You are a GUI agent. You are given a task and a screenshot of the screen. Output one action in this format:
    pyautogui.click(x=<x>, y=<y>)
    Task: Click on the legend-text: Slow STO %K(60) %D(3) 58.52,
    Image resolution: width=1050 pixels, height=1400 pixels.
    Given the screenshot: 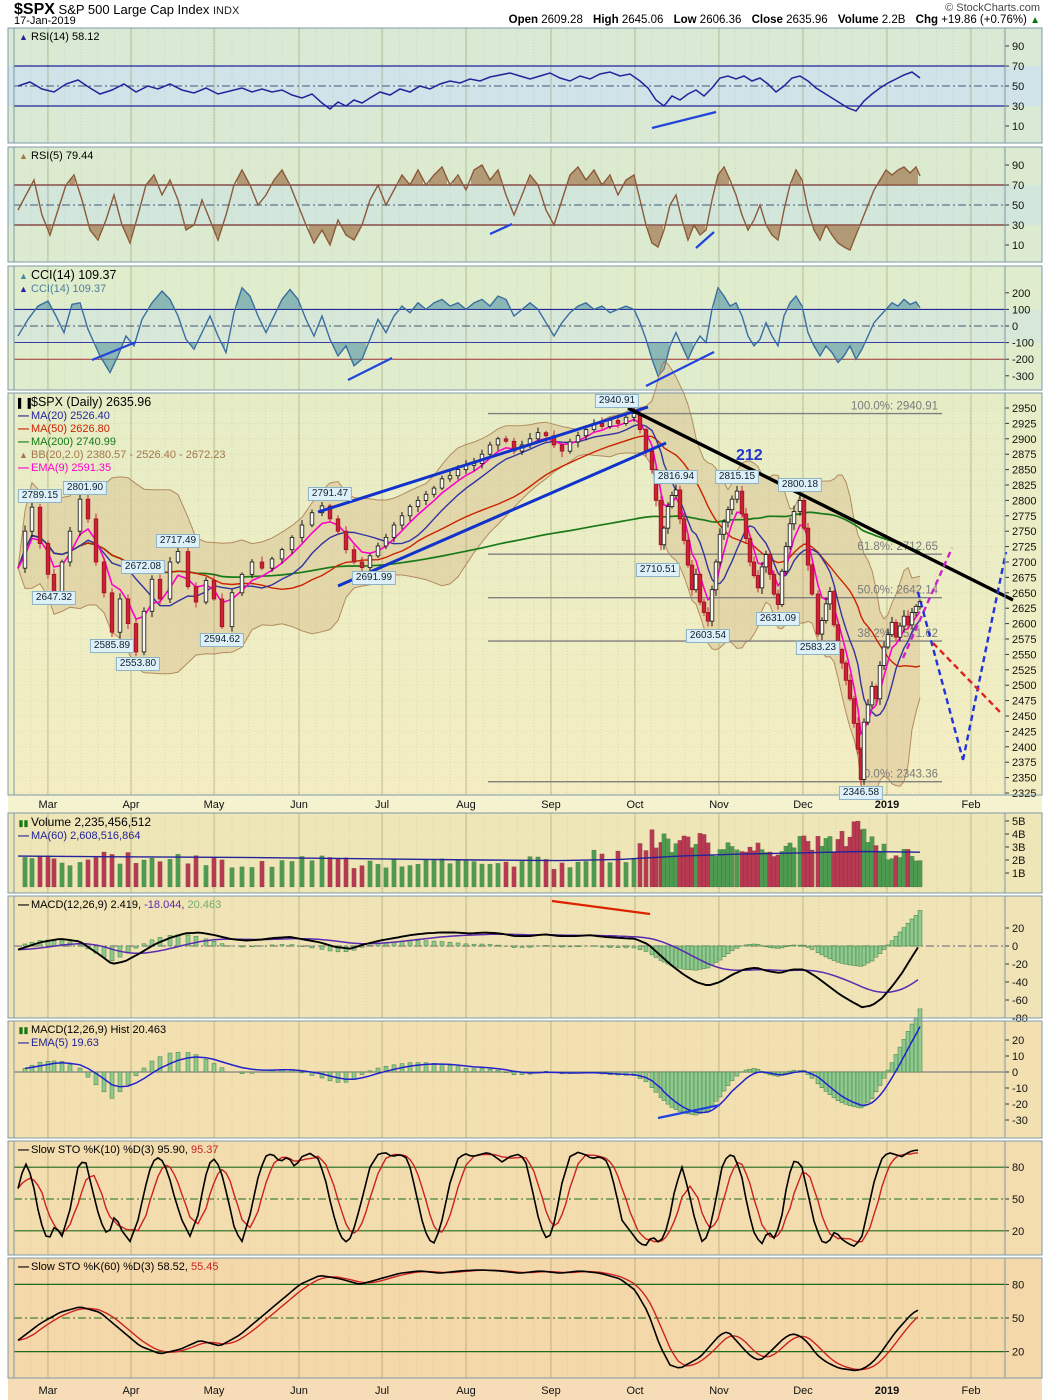 What is the action you would take?
    pyautogui.click(x=109, y=1267)
    